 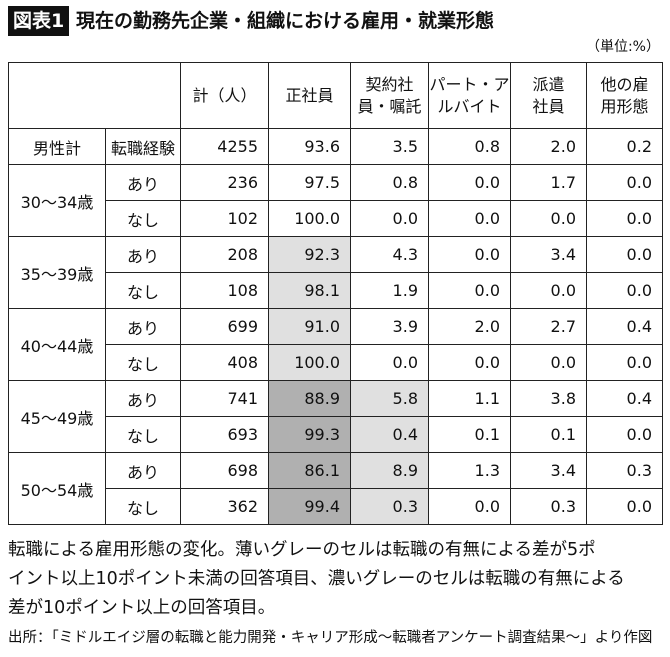 What do you see at coordinates (548, 398) in the screenshot?
I see `cell: 3.8` at bounding box center [548, 398].